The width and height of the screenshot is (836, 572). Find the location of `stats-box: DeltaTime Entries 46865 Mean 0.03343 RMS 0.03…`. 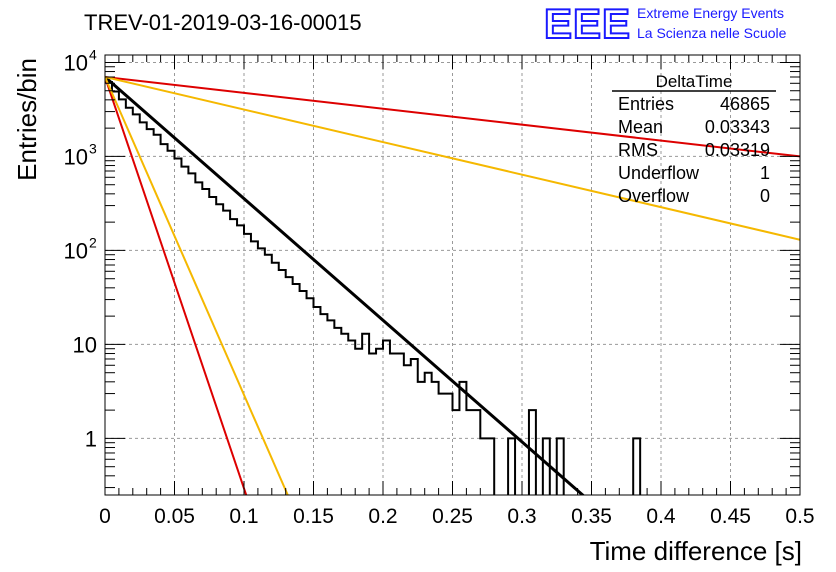

stats-box: DeltaTime Entries 46865 Mean 0.03343 RMS 0.03… is located at coordinates (694, 139).